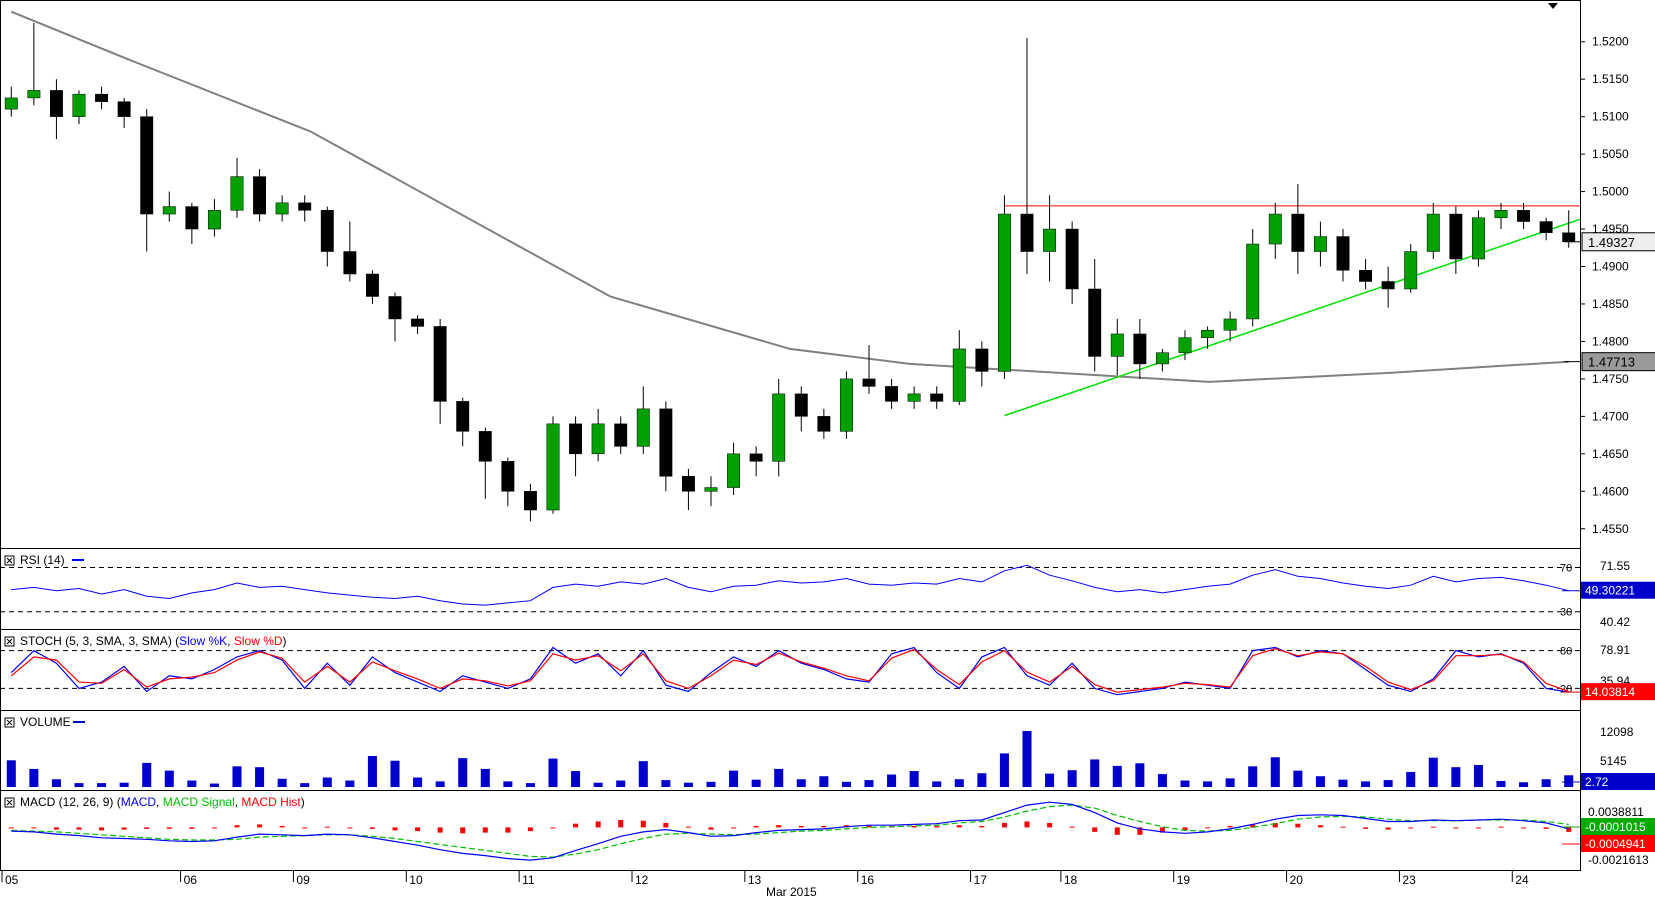 This screenshot has height=897, width=1655. I want to click on price-tick-label-9: 1.4750, so click(1610, 379).